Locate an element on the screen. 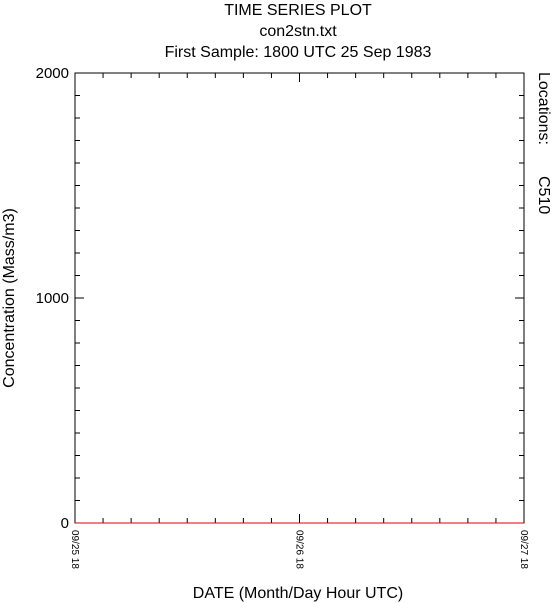 The width and height of the screenshot is (553, 603). chart-subtitle-file: con2stn.txt is located at coordinates (298, 31).